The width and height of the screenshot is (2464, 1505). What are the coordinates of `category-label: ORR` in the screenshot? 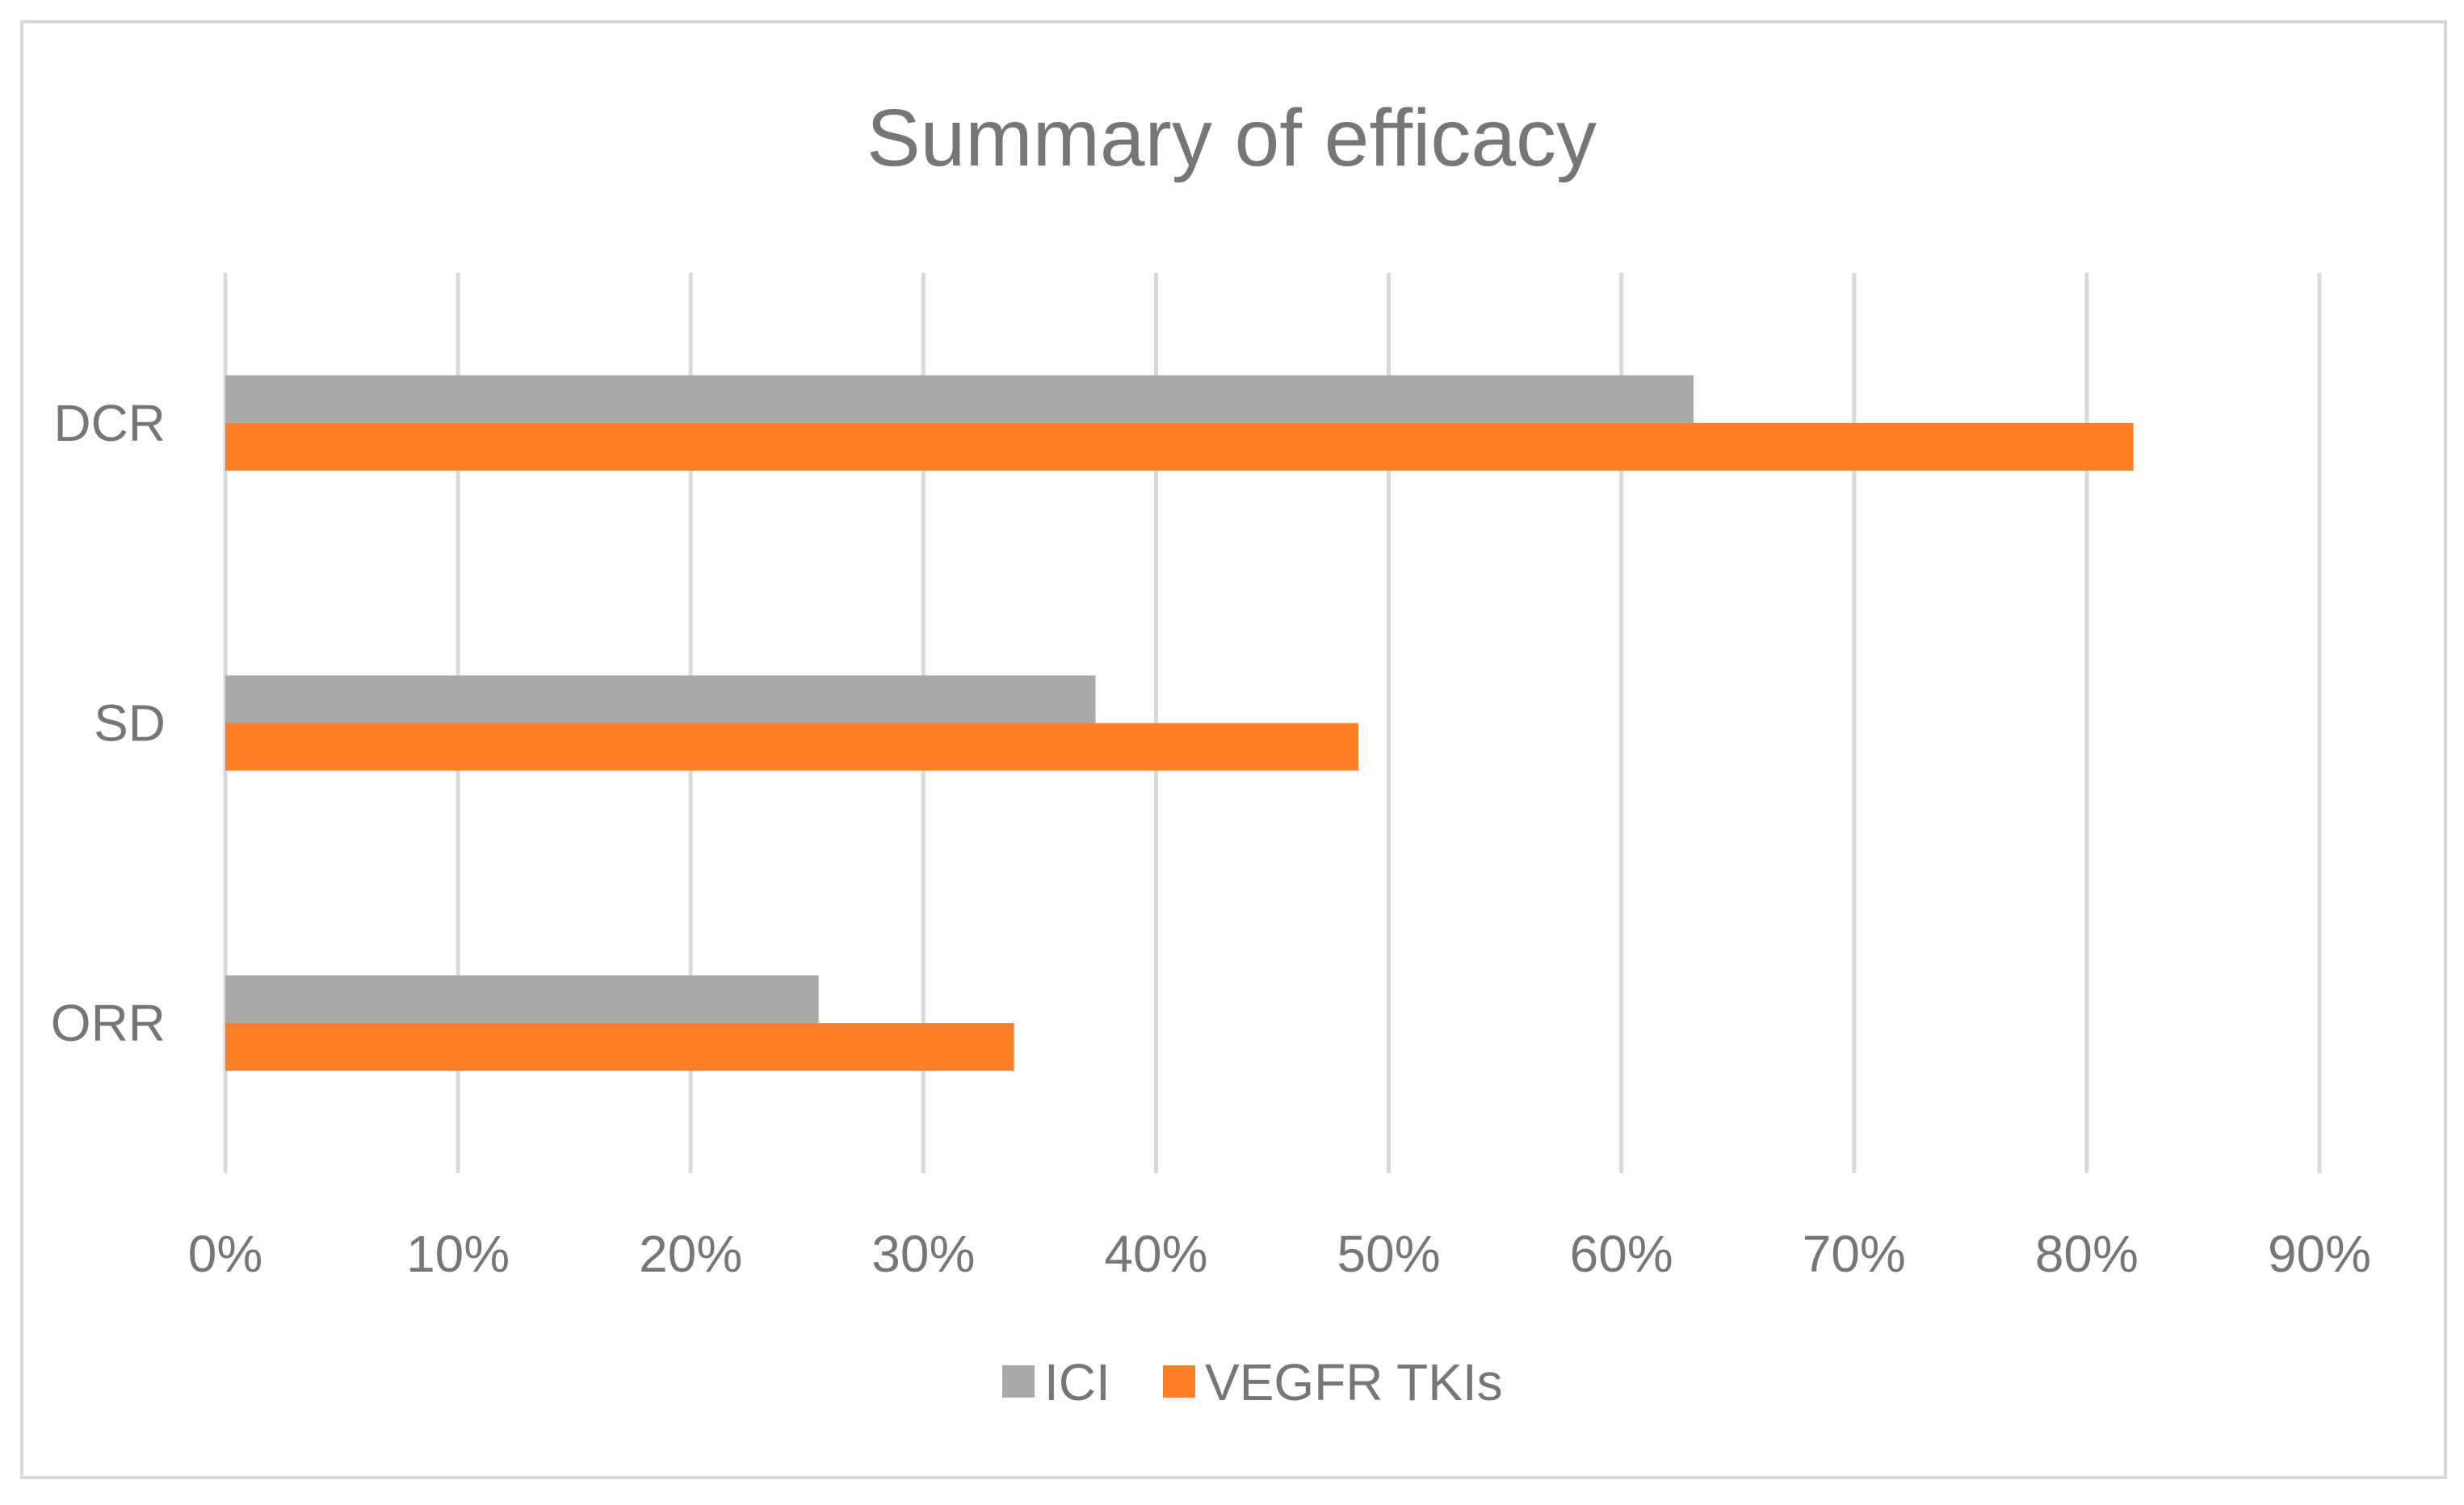 It's located at (108, 1023).